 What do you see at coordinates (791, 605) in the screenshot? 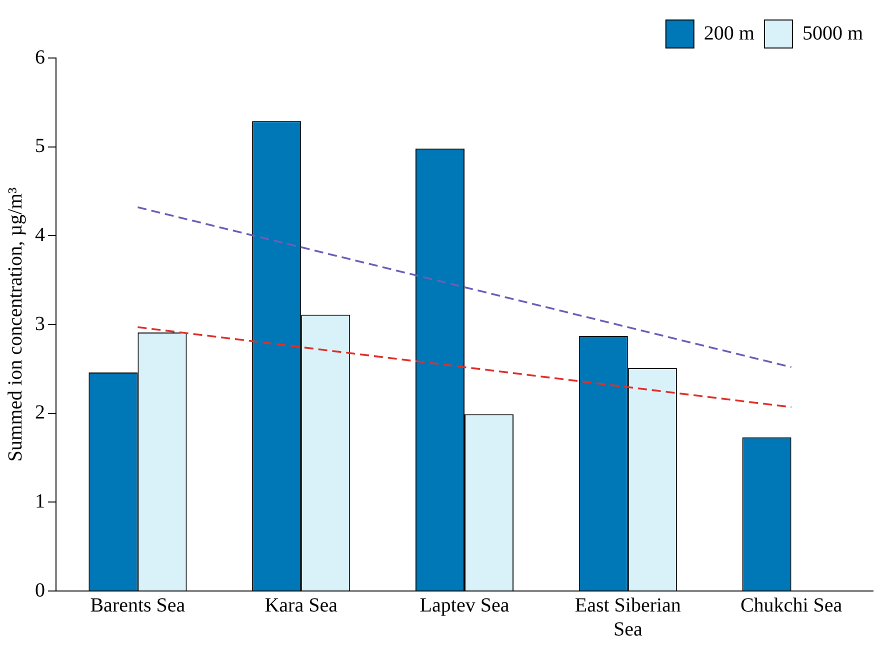
I see `x-tick-label: Chukchi Sea` at bounding box center [791, 605].